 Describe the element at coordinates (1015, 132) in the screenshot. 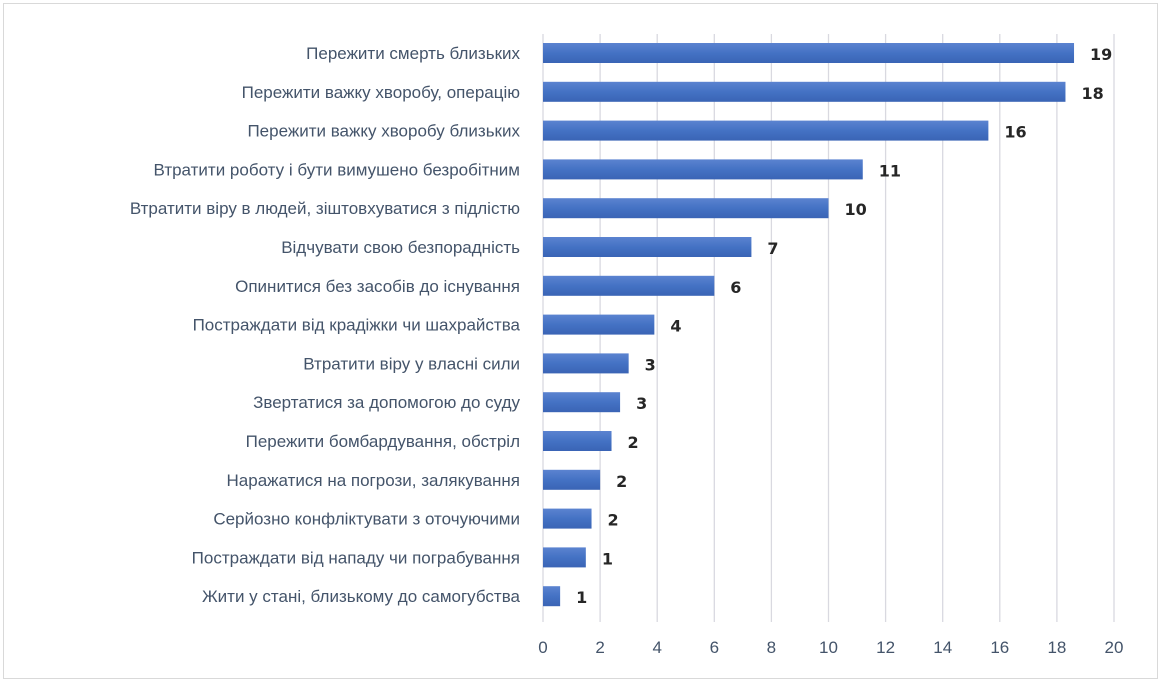

I see `data-label: 16` at that location.